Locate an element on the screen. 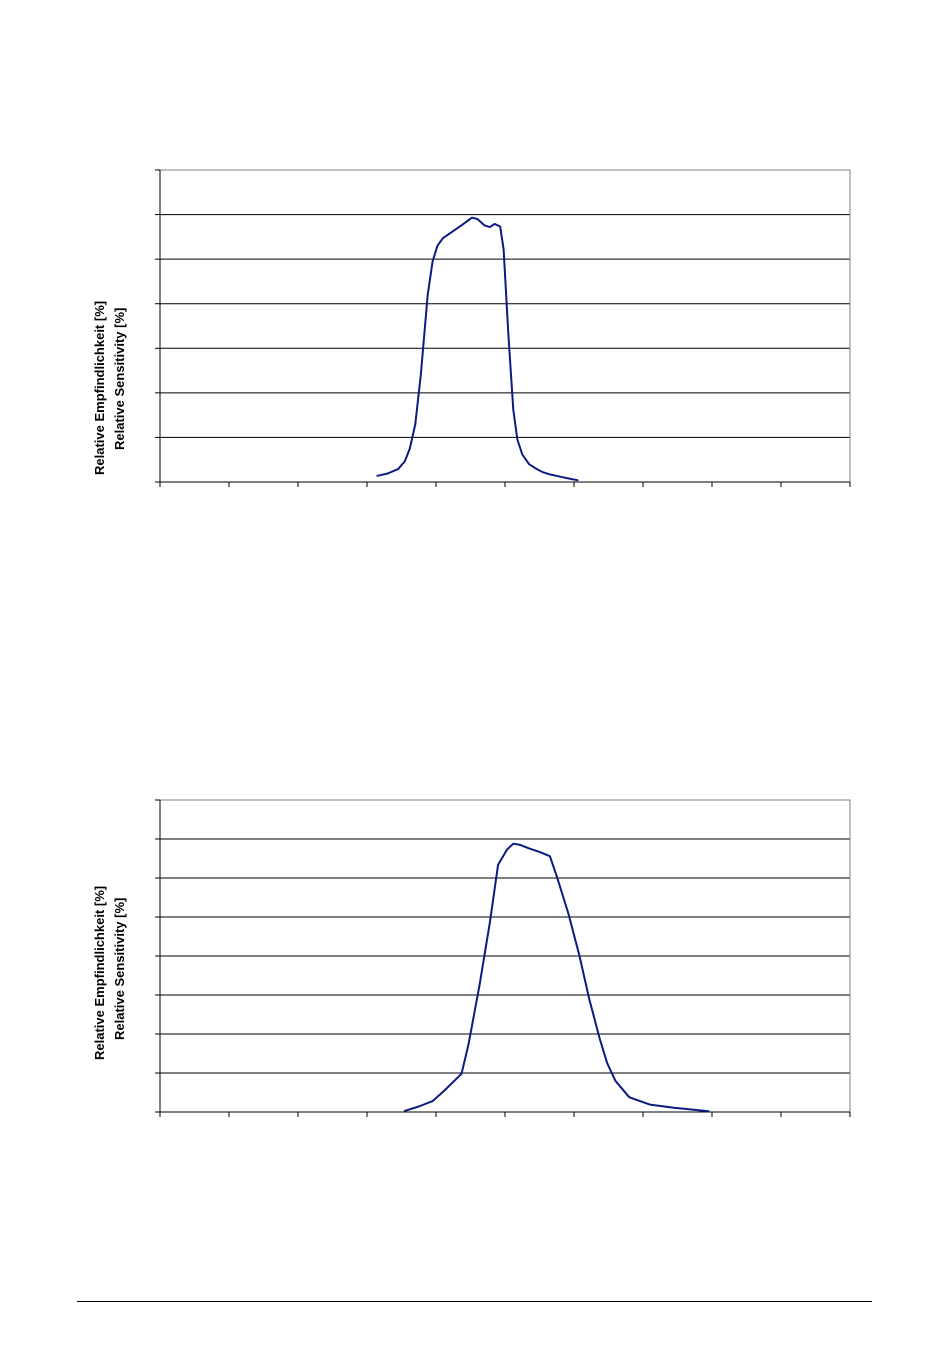  chart-1-gridlines is located at coordinates (505, 326).